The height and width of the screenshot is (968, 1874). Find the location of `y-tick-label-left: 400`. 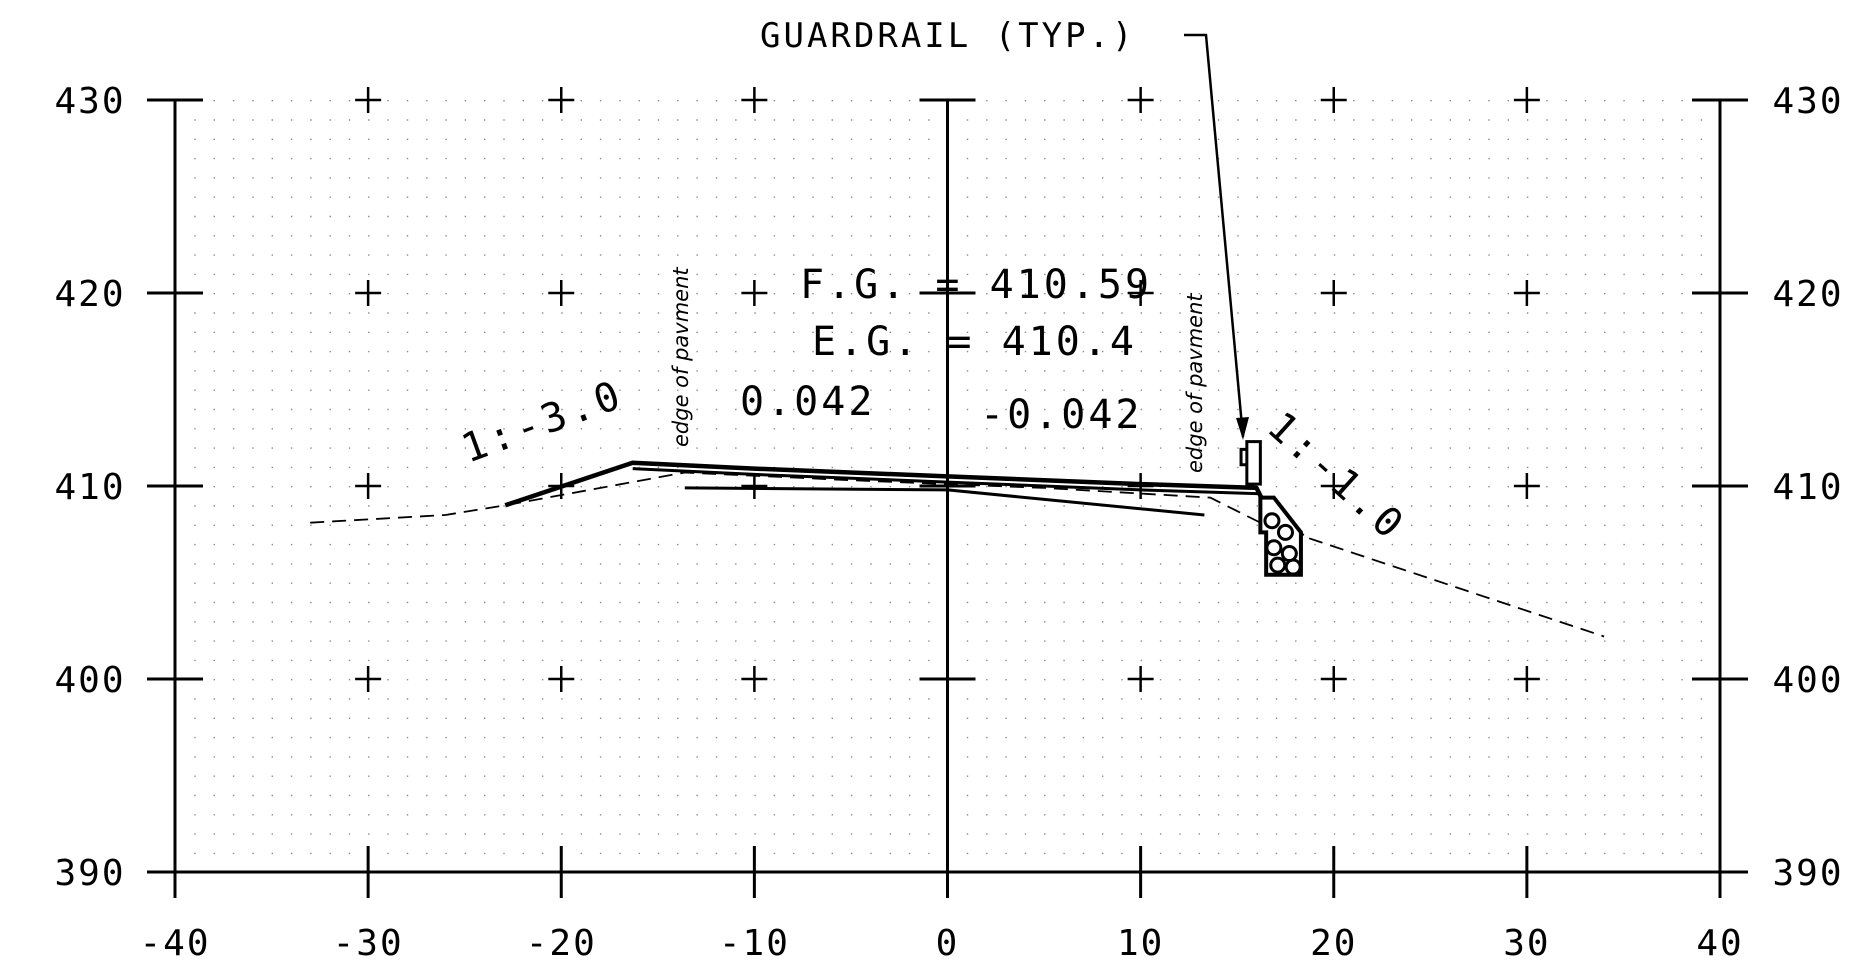

y-tick-label-left: 400 is located at coordinates (89, 680).